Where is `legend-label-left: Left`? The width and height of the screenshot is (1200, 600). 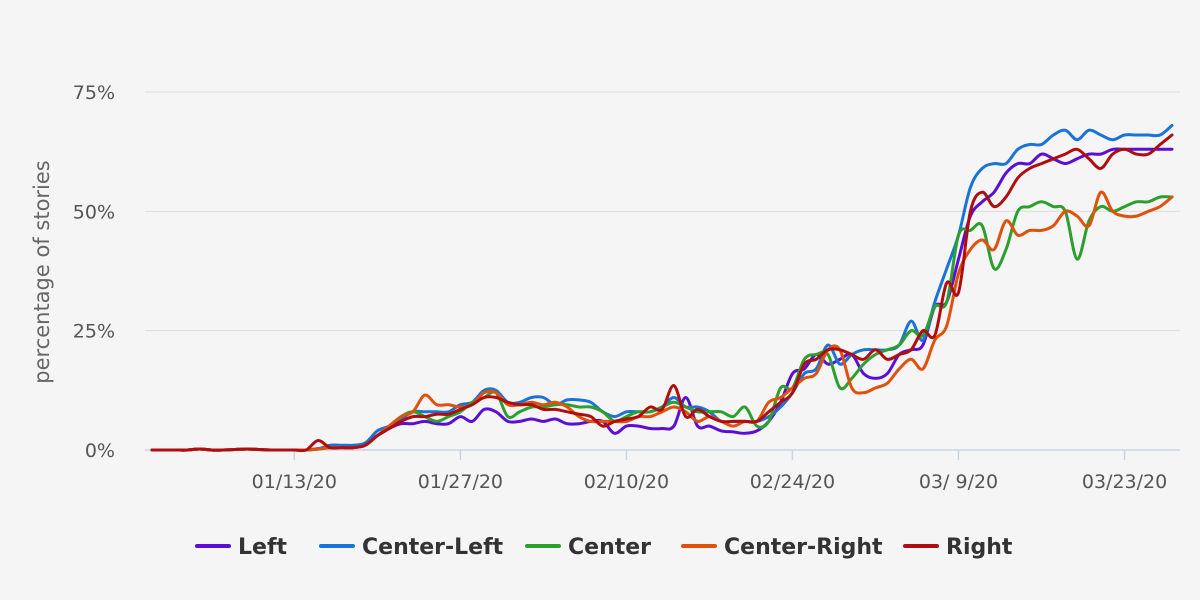
legend-label-left: Left is located at coordinates (263, 547).